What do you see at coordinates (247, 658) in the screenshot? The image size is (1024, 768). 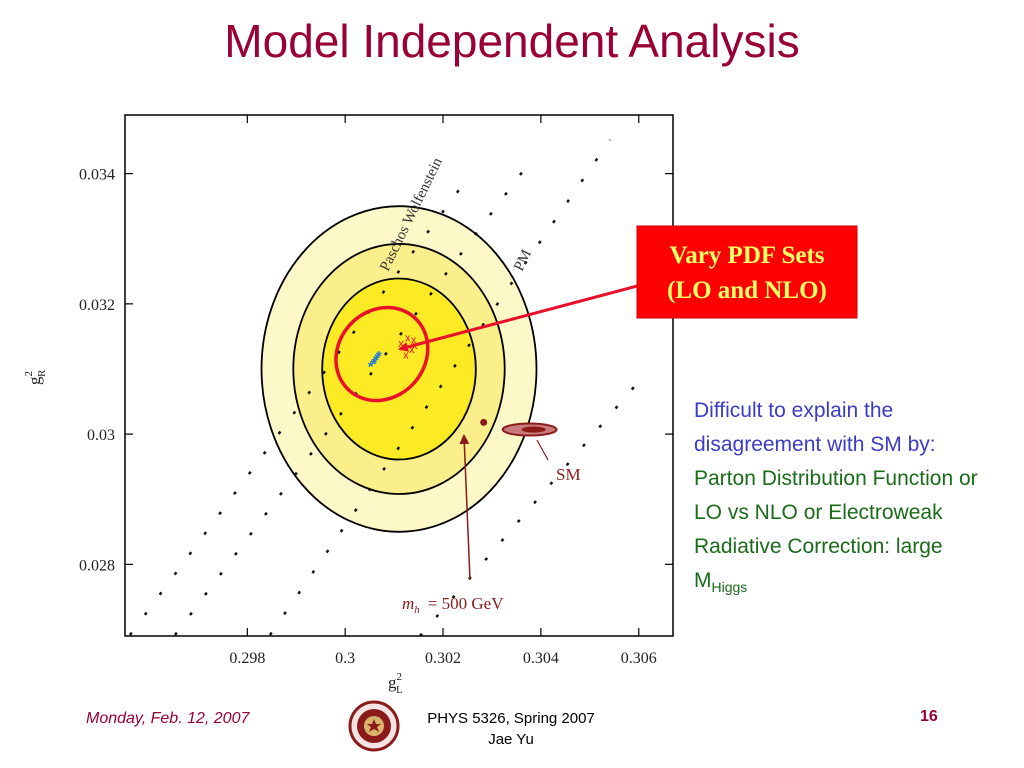 I see `x-tick-label: 0.298` at bounding box center [247, 658].